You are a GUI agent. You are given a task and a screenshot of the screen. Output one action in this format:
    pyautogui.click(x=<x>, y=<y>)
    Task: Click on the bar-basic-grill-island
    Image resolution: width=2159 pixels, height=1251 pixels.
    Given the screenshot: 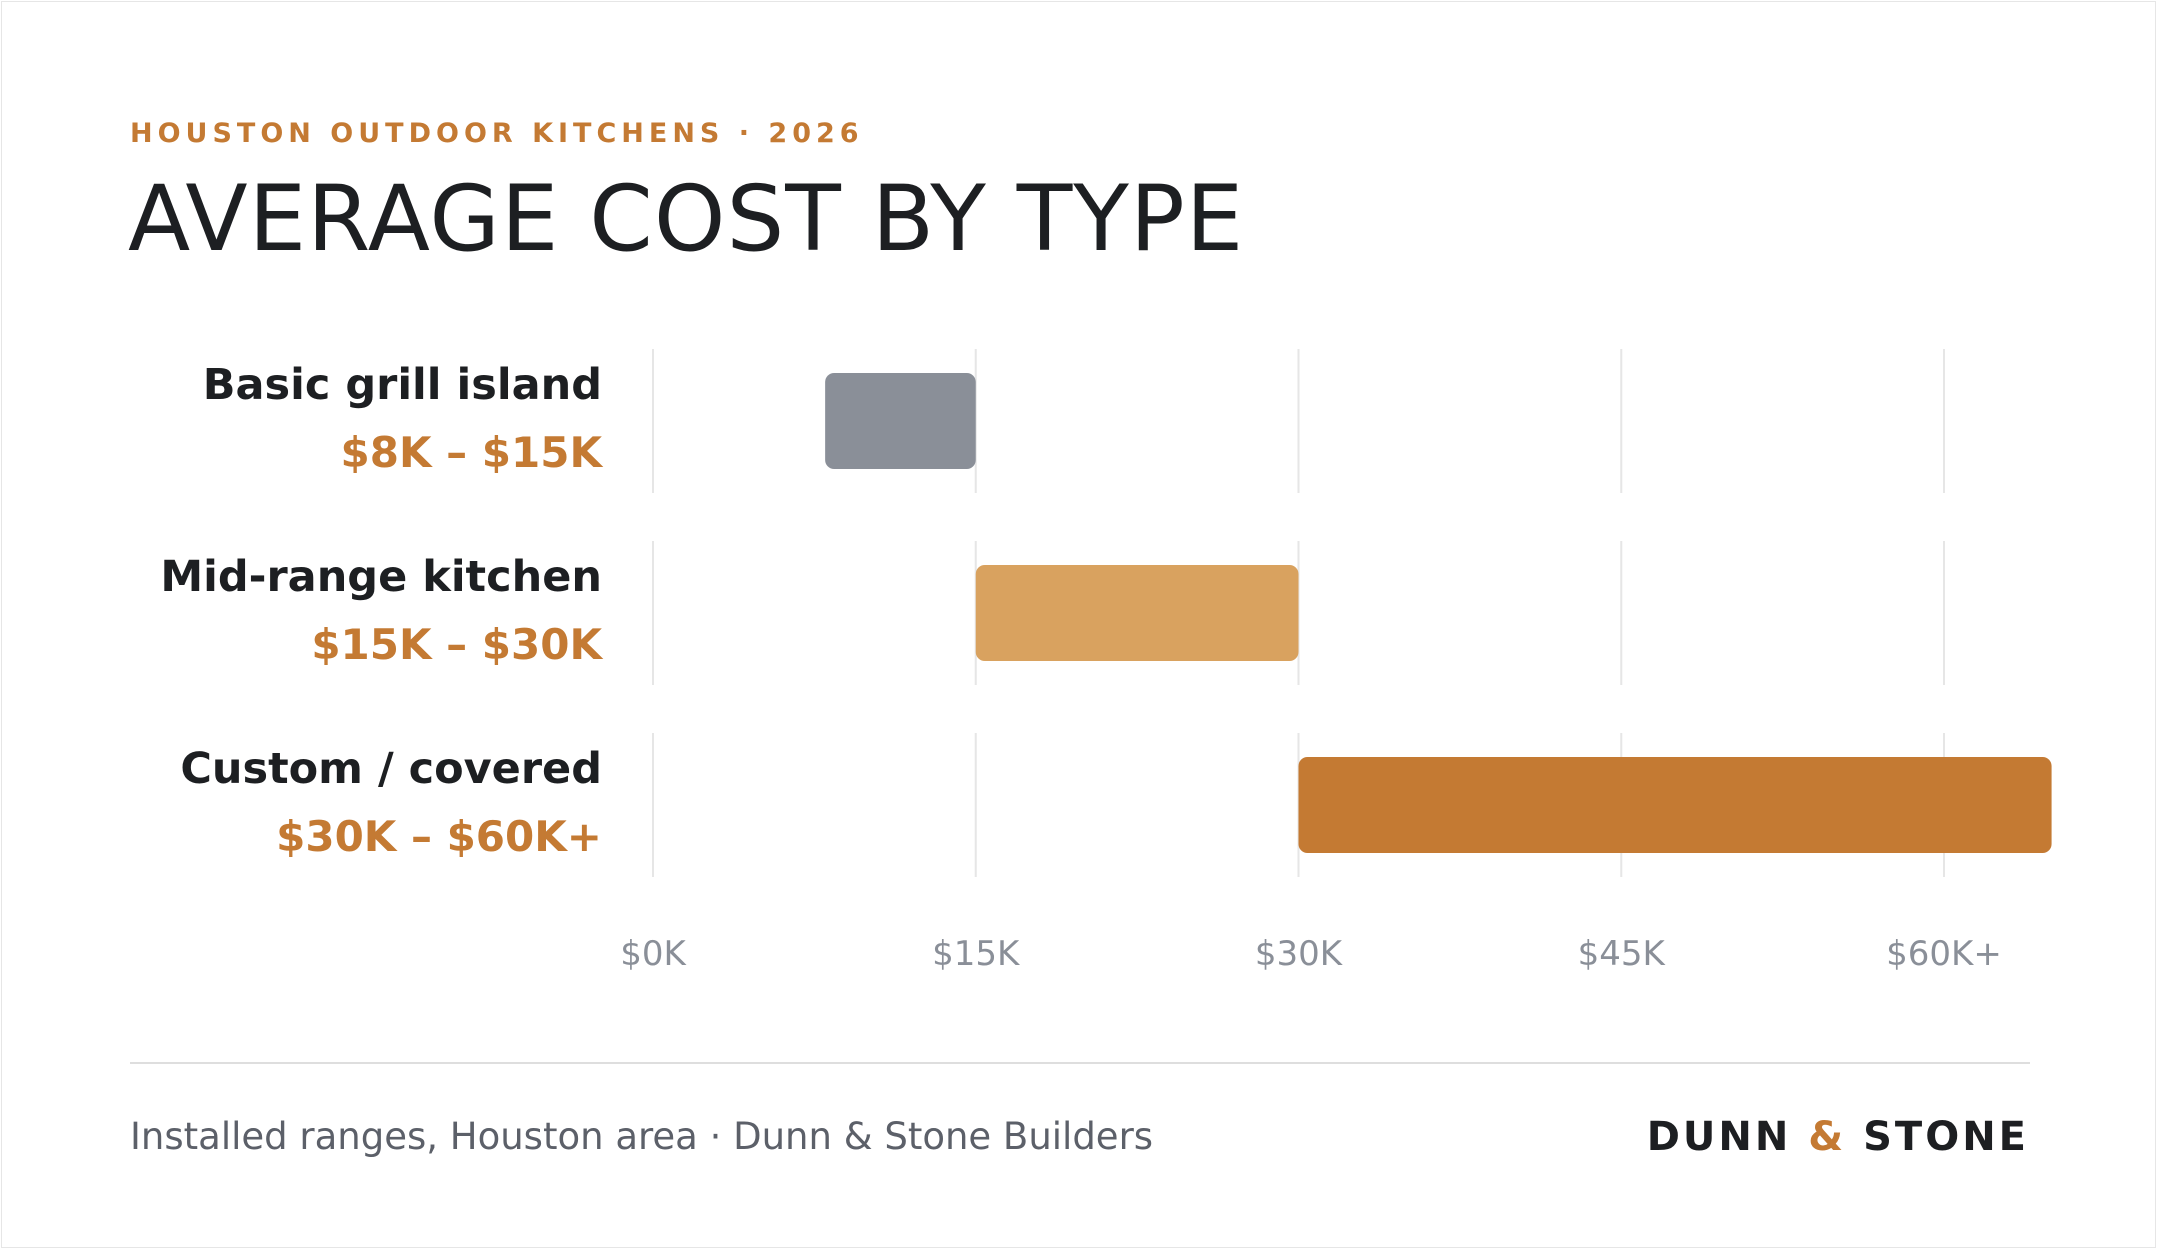 What is the action you would take?
    pyautogui.click(x=900, y=421)
    